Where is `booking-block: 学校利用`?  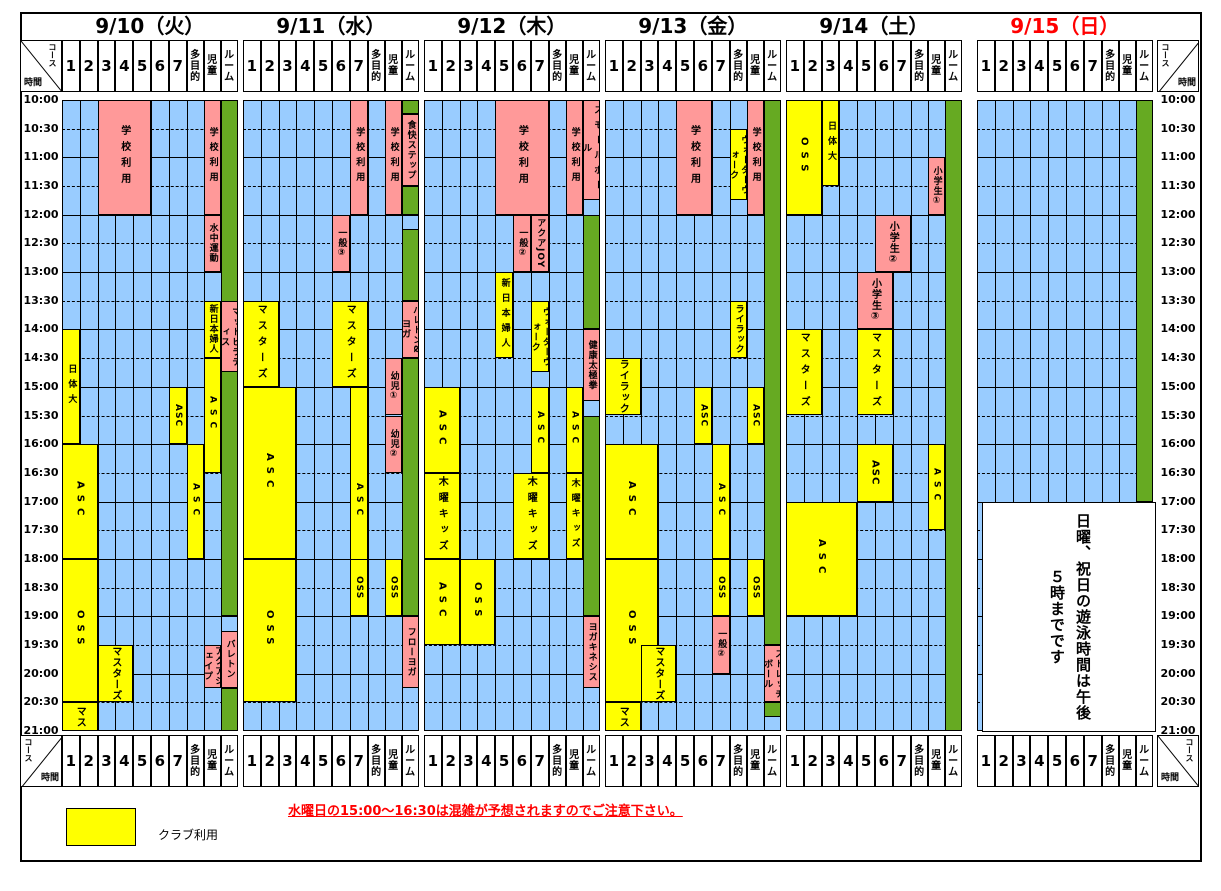 booking-block: 学校利用 is located at coordinates (522, 157).